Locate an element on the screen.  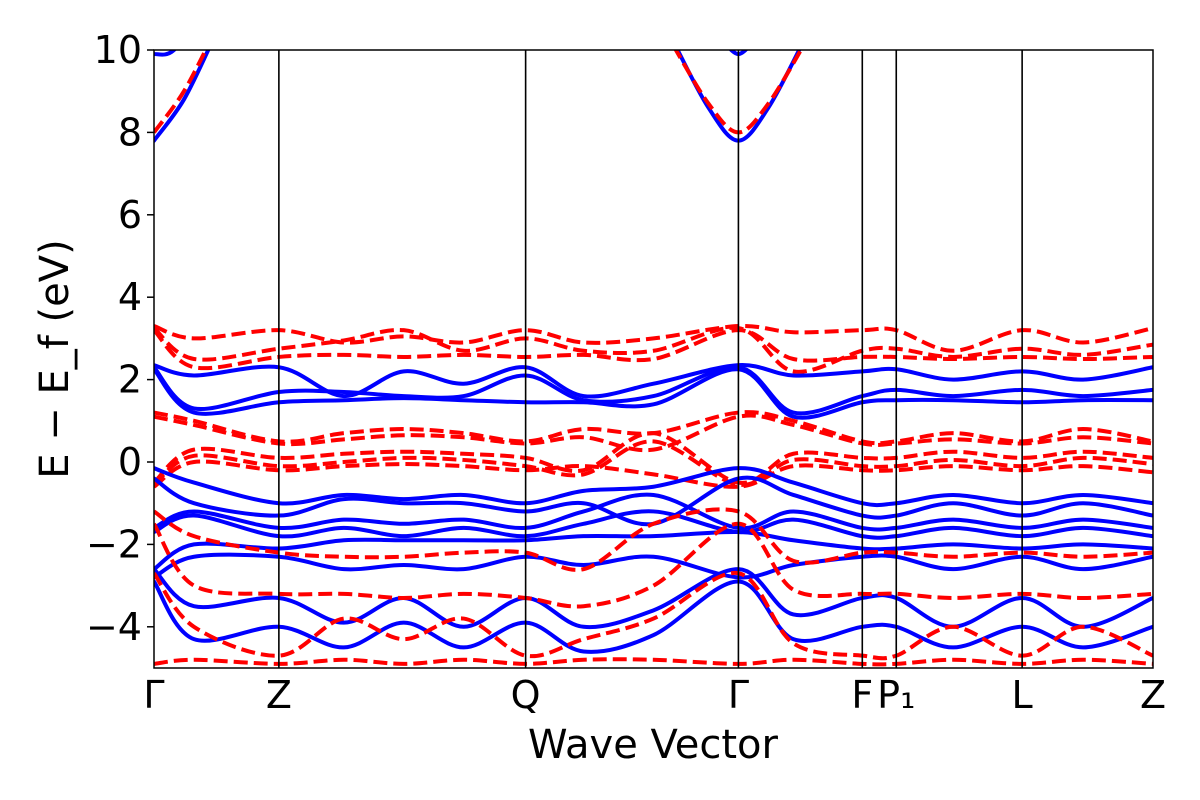
y-tick-label-5: 6 is located at coordinates (130, 215).